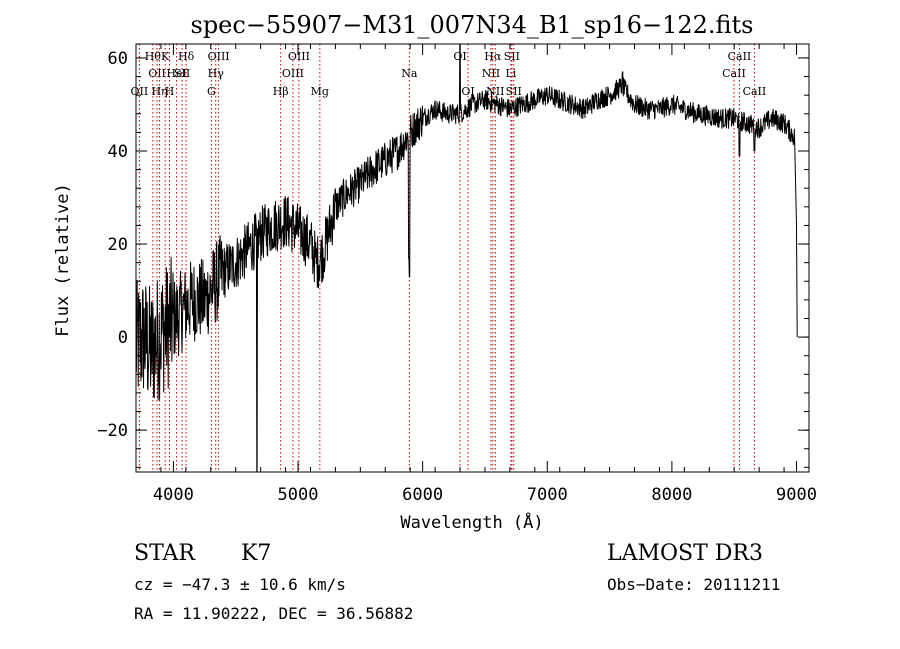  What do you see at coordinates (118, 152) in the screenshot?
I see `y-tick-label: 40` at bounding box center [118, 152].